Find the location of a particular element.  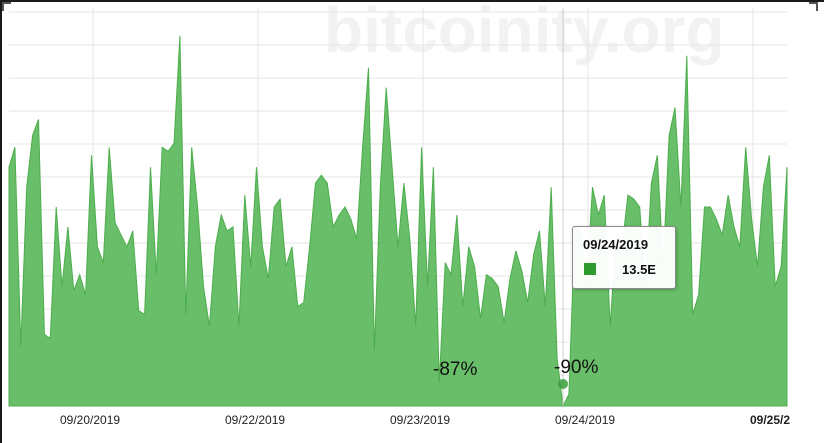

hover-point-marker is located at coordinates (563, 384).